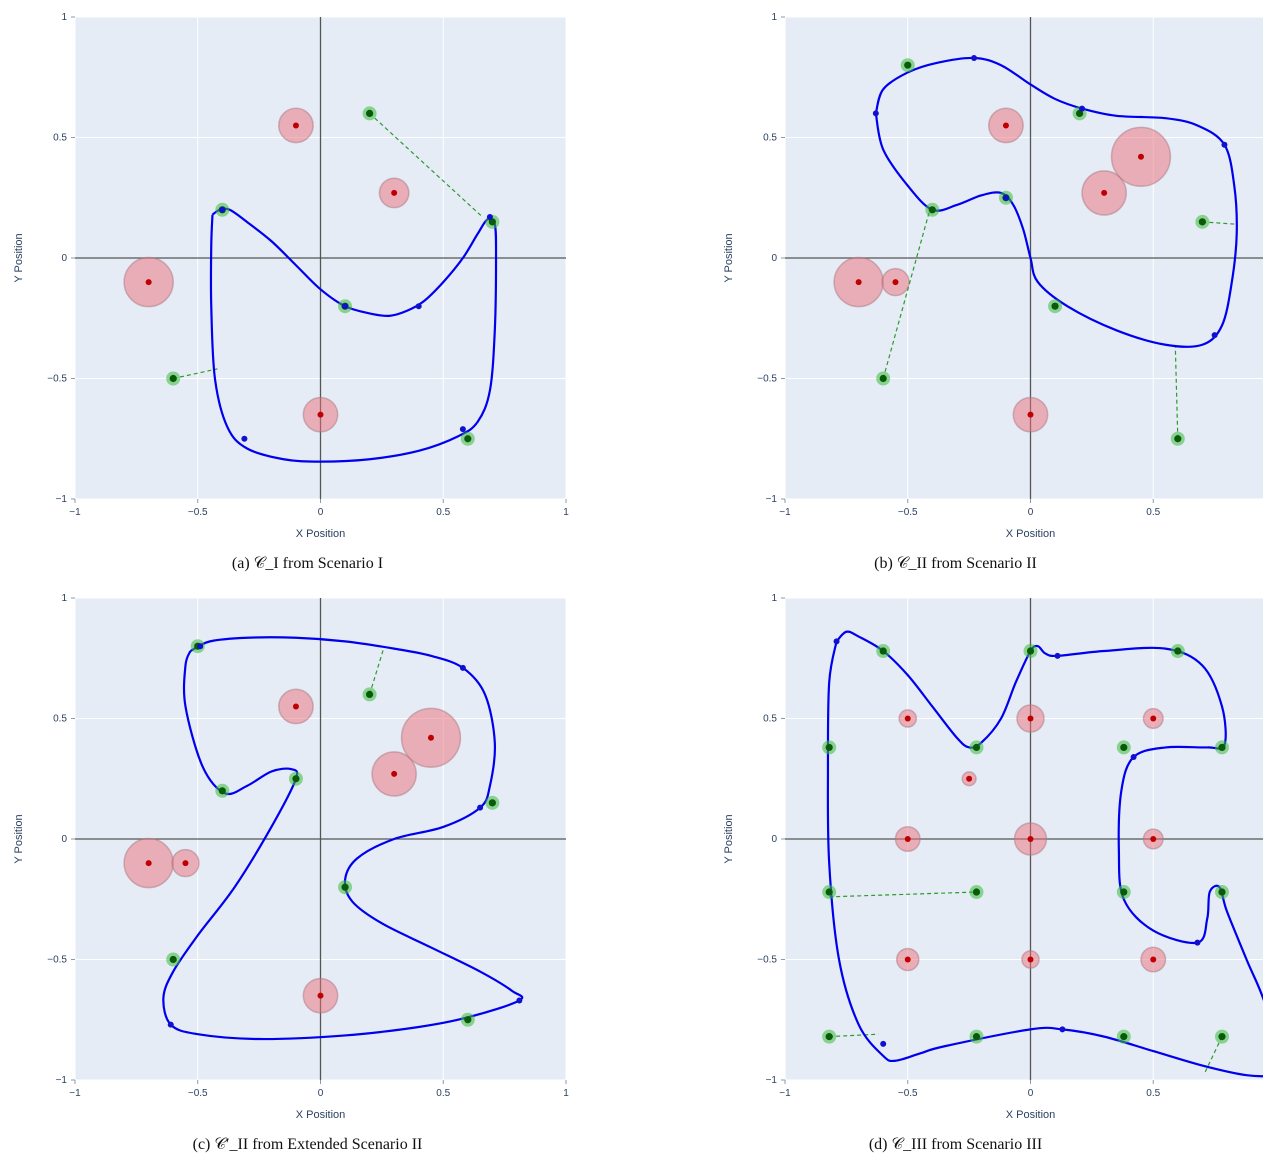 The image size is (1263, 1162). What do you see at coordinates (1056, 202) in the screenshot?
I see `closed-curve` at bounding box center [1056, 202].